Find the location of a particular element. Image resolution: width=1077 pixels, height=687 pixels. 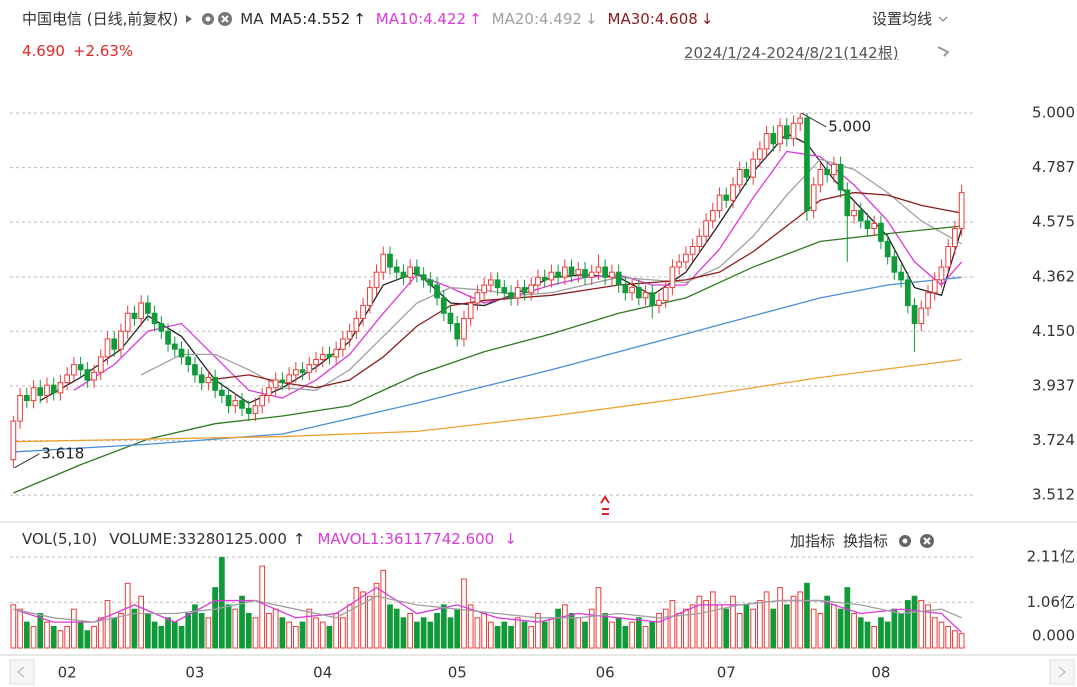

ma-tool-icons is located at coordinates (217, 19).